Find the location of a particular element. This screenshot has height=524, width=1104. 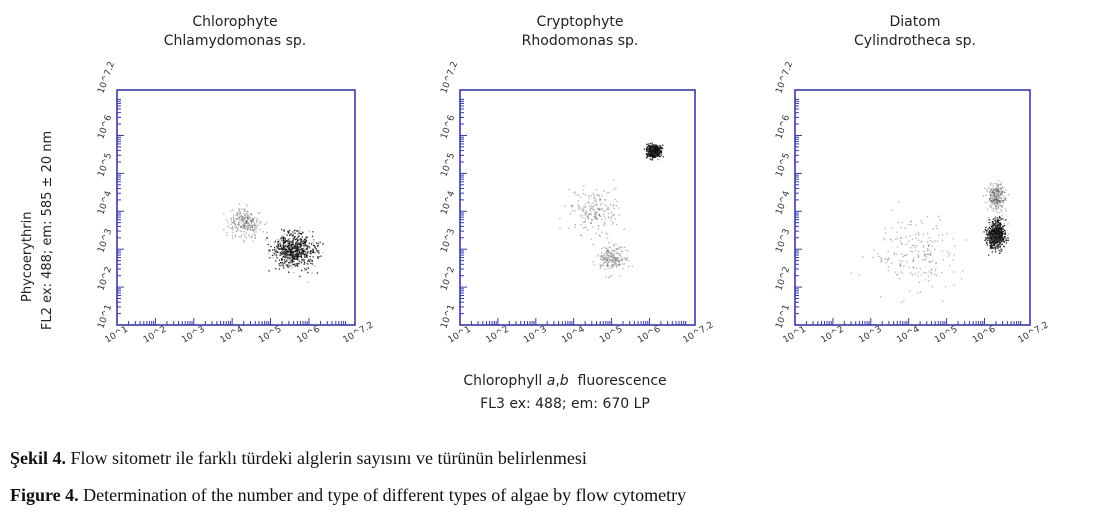

y-tick-label: 10^3 is located at coordinates (448, 241).